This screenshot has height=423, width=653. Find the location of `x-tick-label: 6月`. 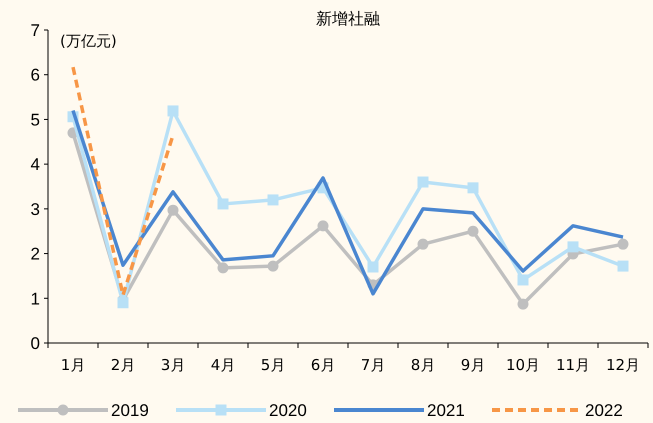

x-tick-label: 6月 is located at coordinates (323, 365).